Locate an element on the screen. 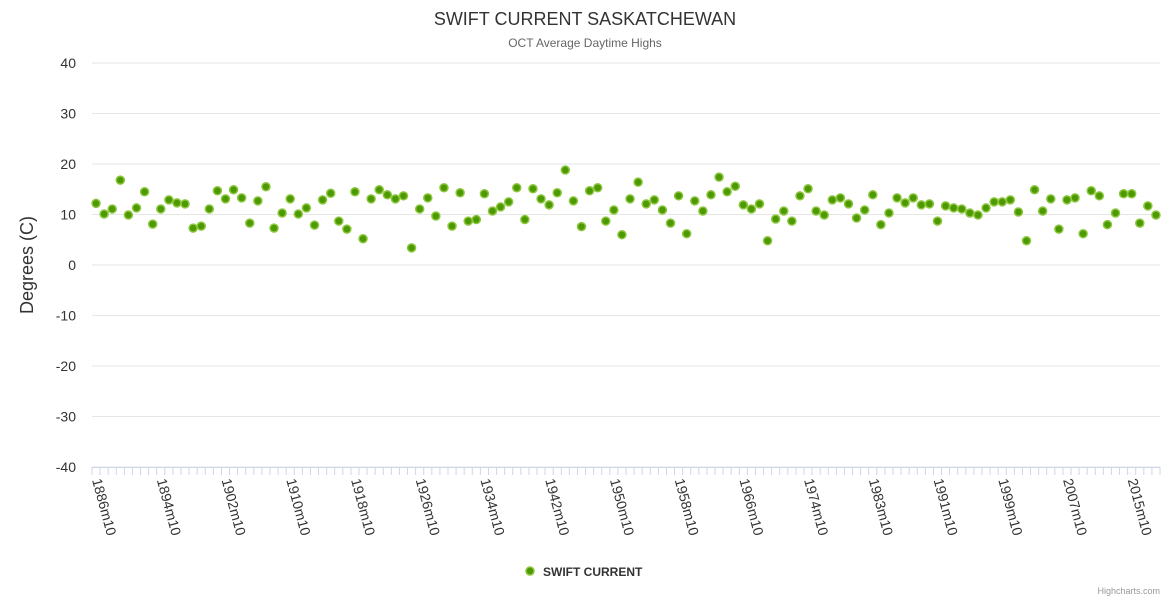  legend-item: SWIFT CURRENT is located at coordinates (584, 572).